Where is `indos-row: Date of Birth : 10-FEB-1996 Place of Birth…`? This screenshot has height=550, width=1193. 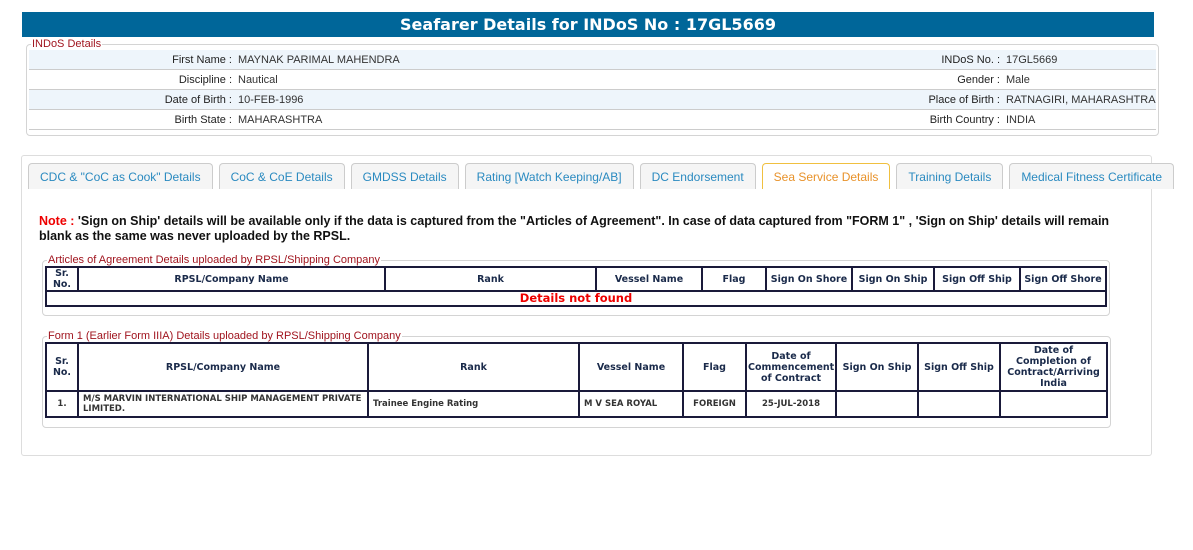 indos-row: Date of Birth : 10-FEB-1996 Place of Birth… is located at coordinates (592, 100).